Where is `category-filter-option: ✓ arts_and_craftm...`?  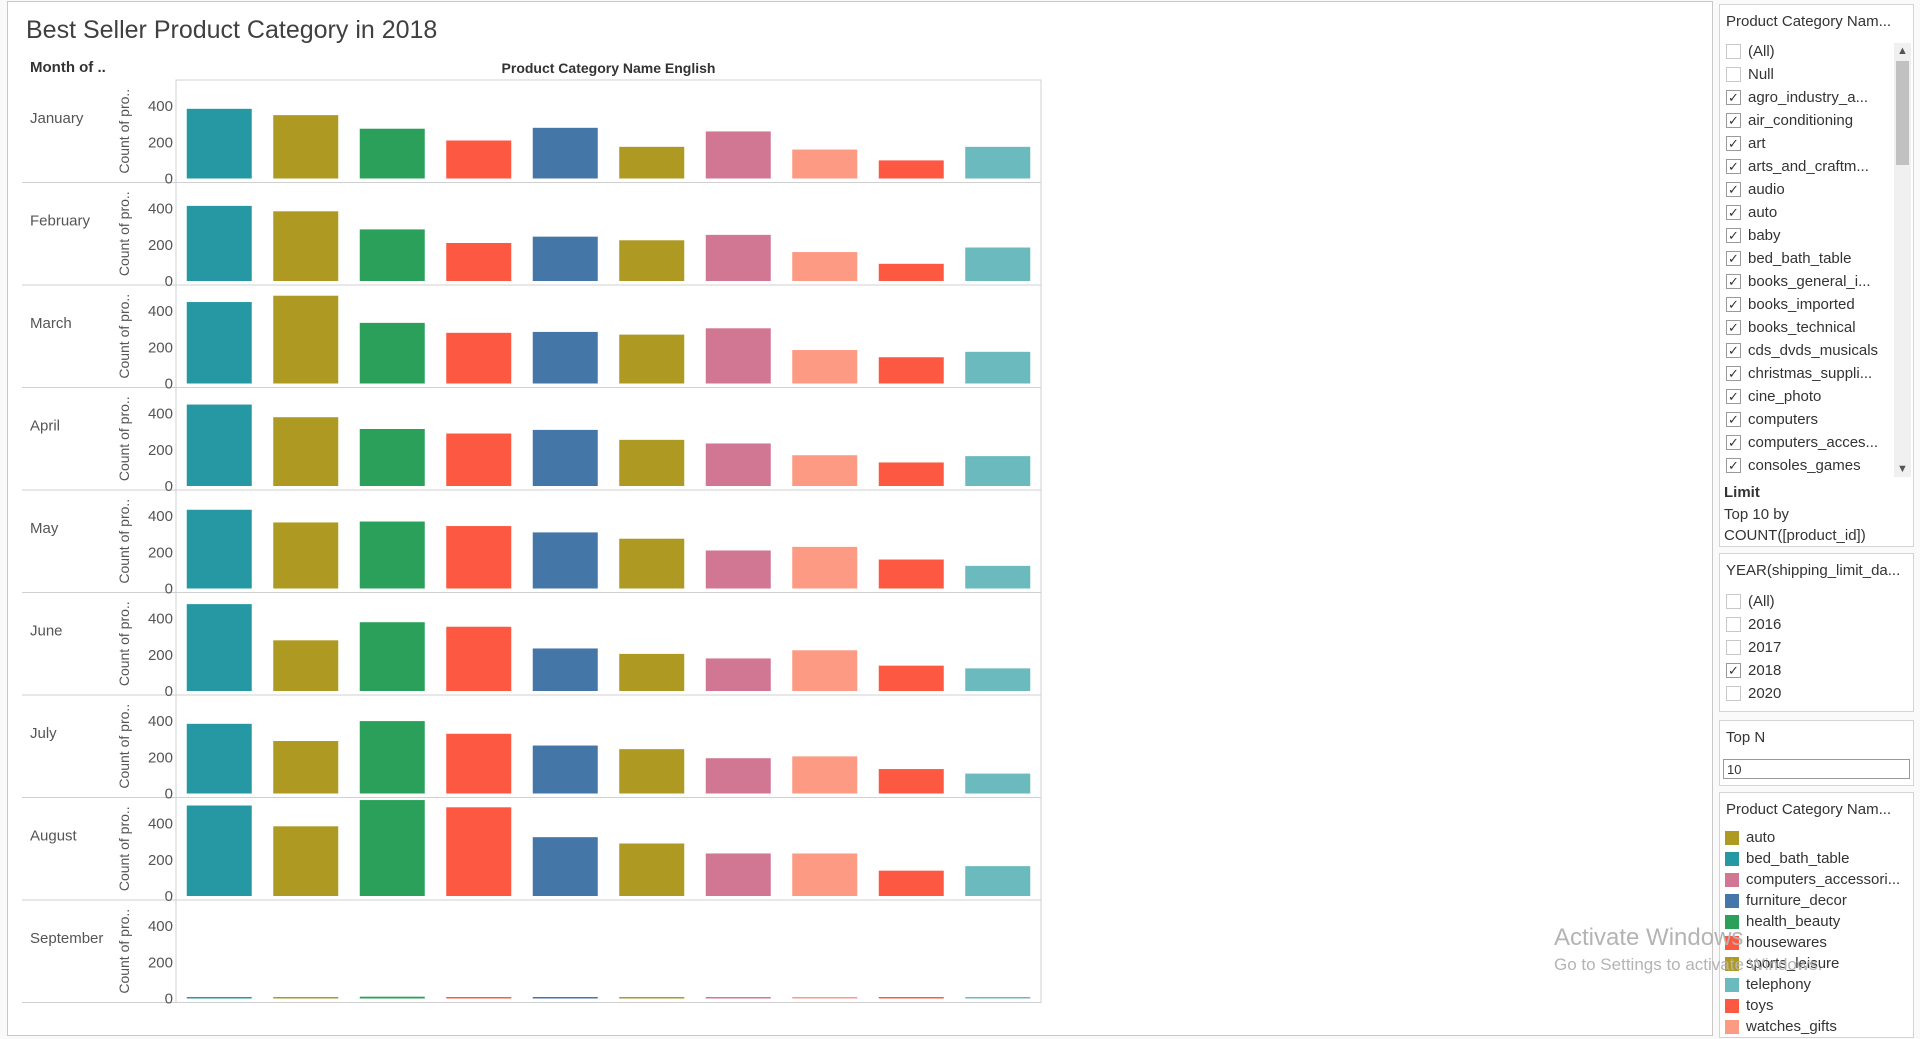 category-filter-option: ✓ arts_and_craftm... is located at coordinates (1807, 166).